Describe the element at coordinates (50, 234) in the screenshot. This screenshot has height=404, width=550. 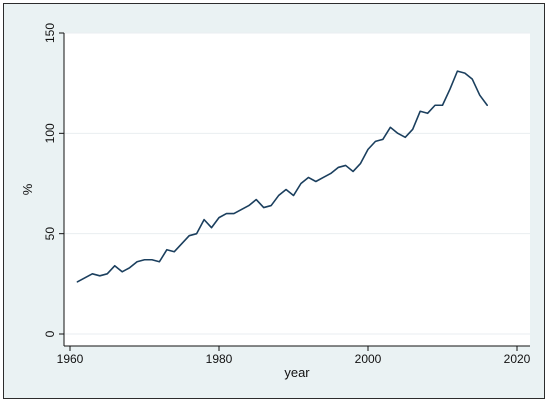
I see `y-tick-label: 50` at that location.